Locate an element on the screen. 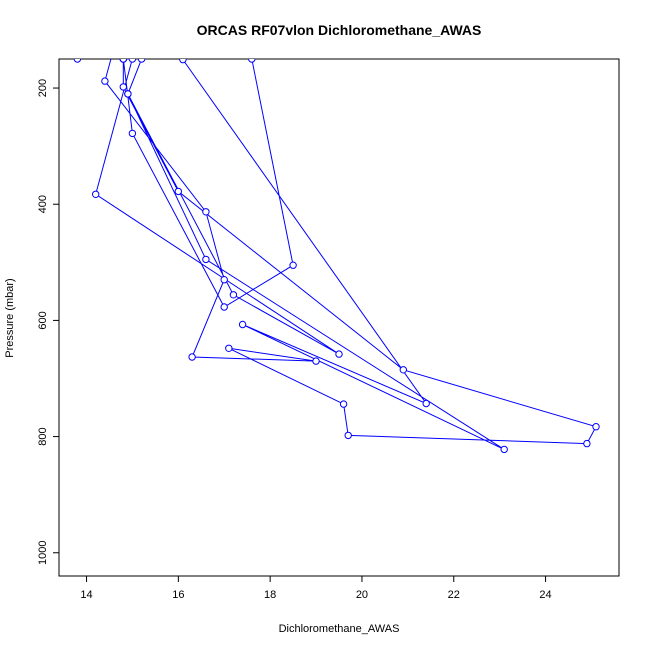 The width and height of the screenshot is (650, 650). y-tick-label: 800 is located at coordinates (43, 436).